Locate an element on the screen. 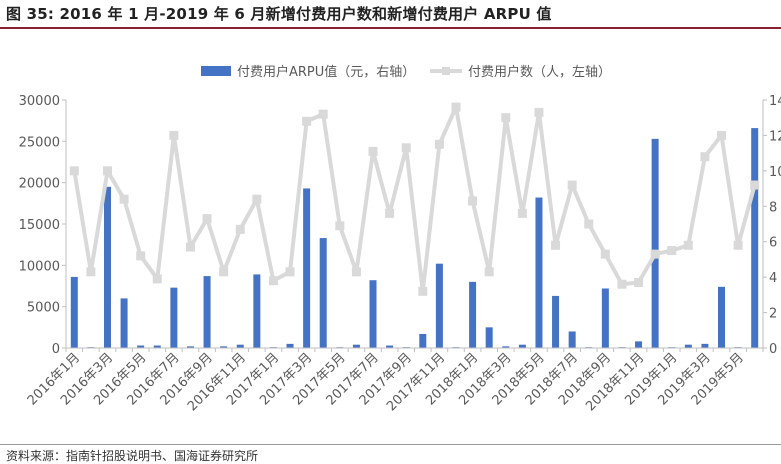  source-rule is located at coordinates (390, 444).